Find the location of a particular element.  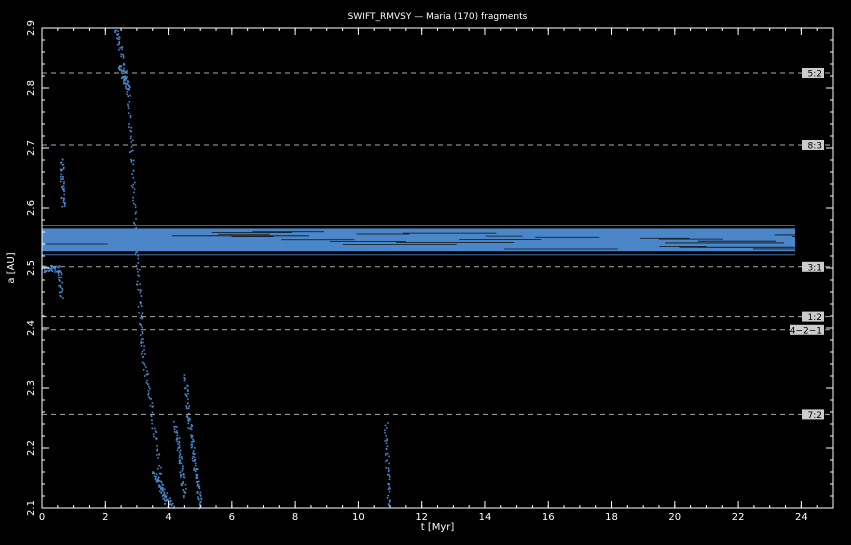

x-tick-label: 12 is located at coordinates (421, 517).